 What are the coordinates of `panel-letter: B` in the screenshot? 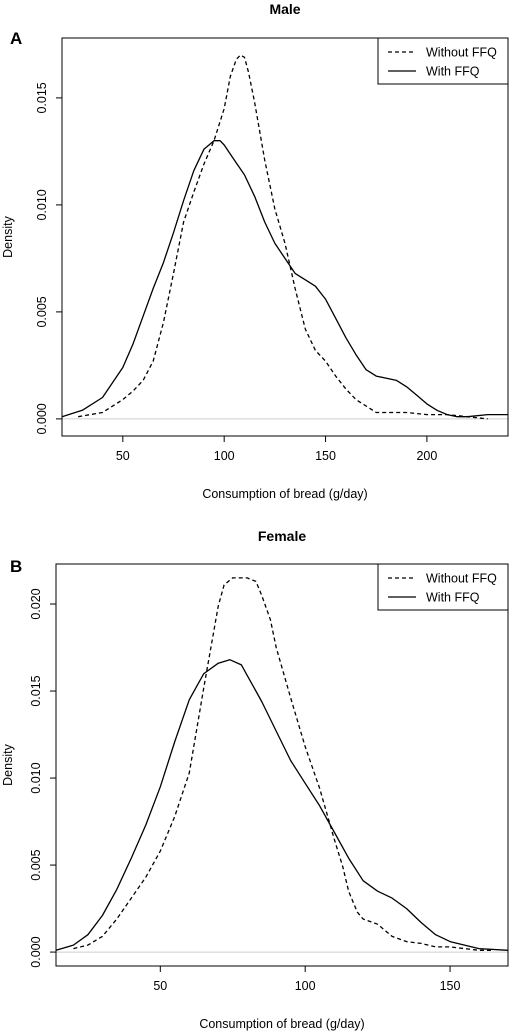 It's located at (16, 566).